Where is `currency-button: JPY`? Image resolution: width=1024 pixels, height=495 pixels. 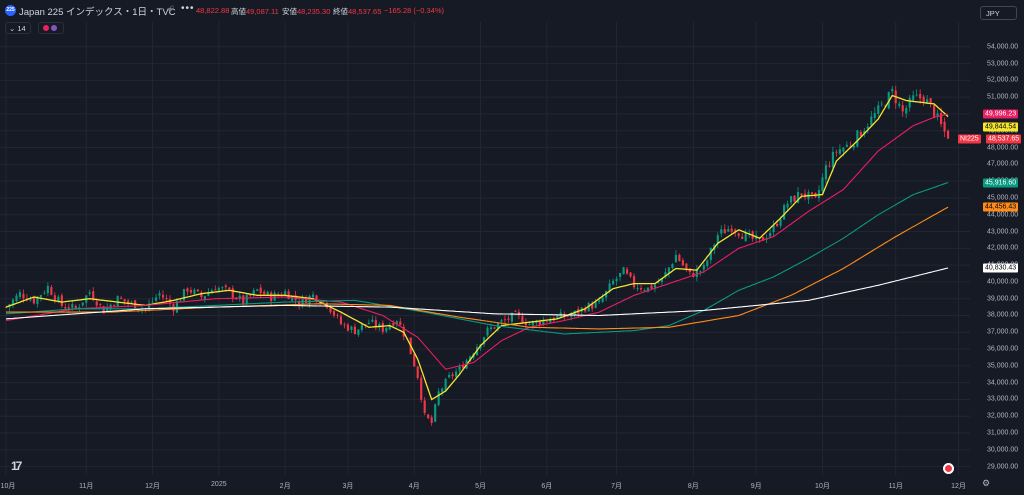 currency-button: JPY is located at coordinates (998, 13).